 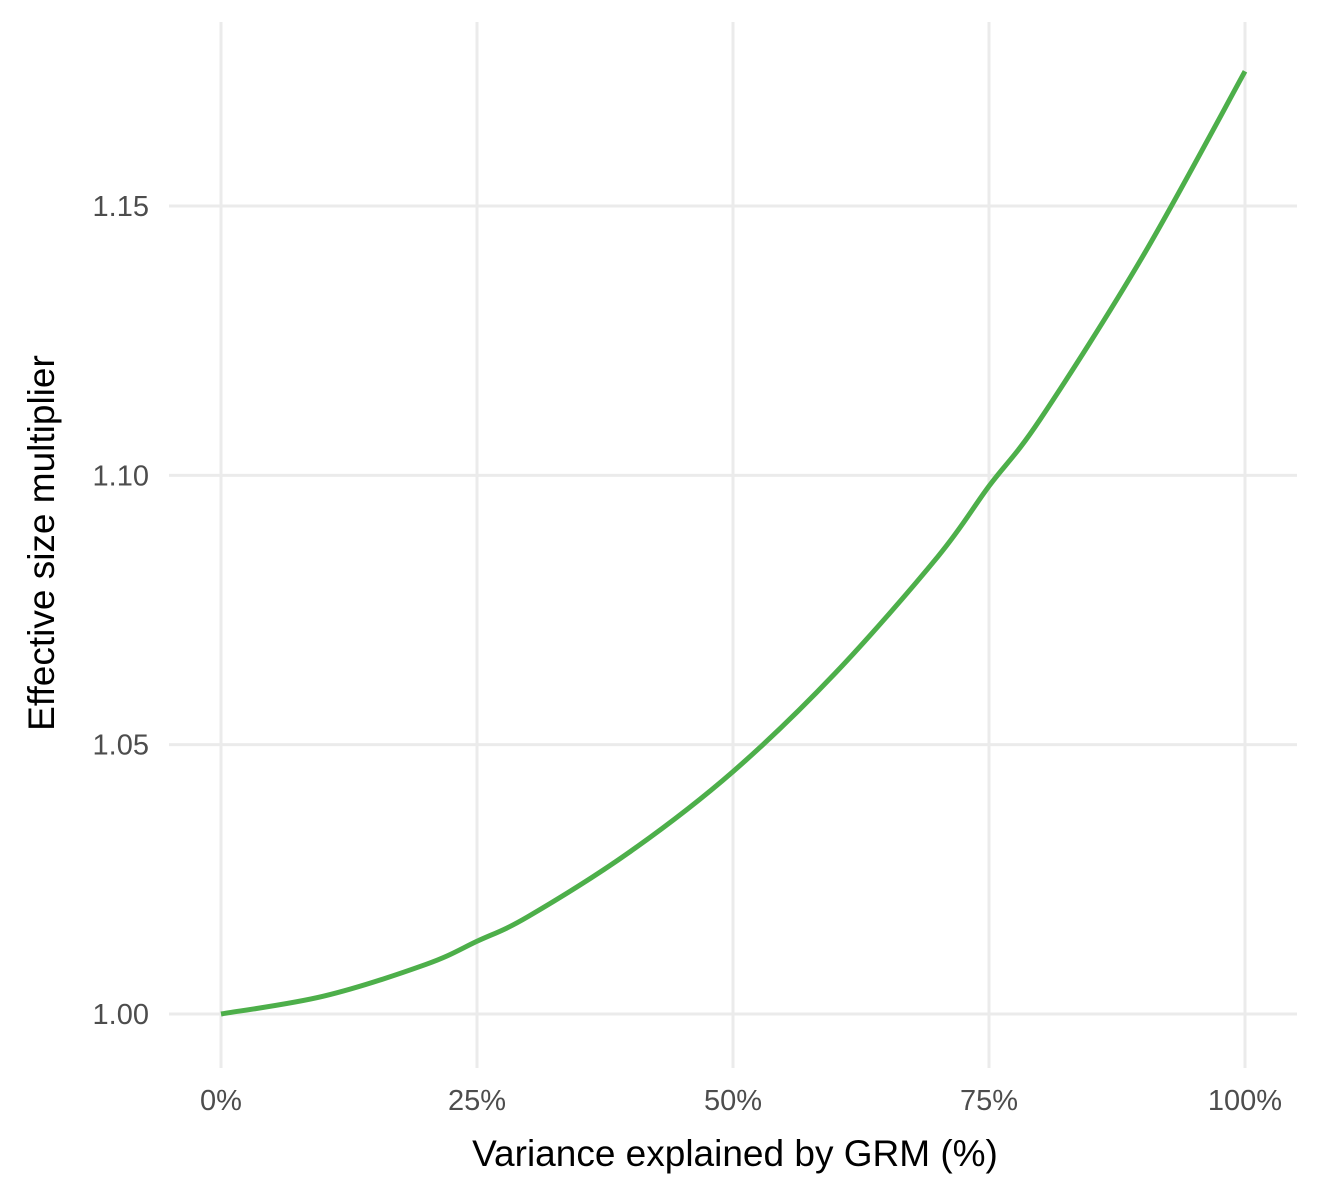 I want to click on y-tick-label: 1.10, so click(x=121, y=476).